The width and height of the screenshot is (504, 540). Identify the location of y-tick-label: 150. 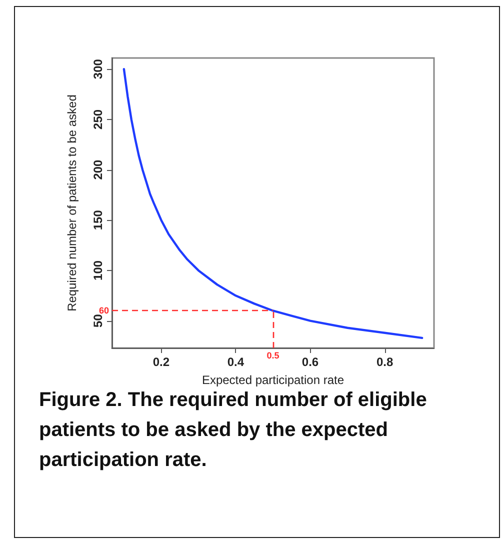
(98, 220).